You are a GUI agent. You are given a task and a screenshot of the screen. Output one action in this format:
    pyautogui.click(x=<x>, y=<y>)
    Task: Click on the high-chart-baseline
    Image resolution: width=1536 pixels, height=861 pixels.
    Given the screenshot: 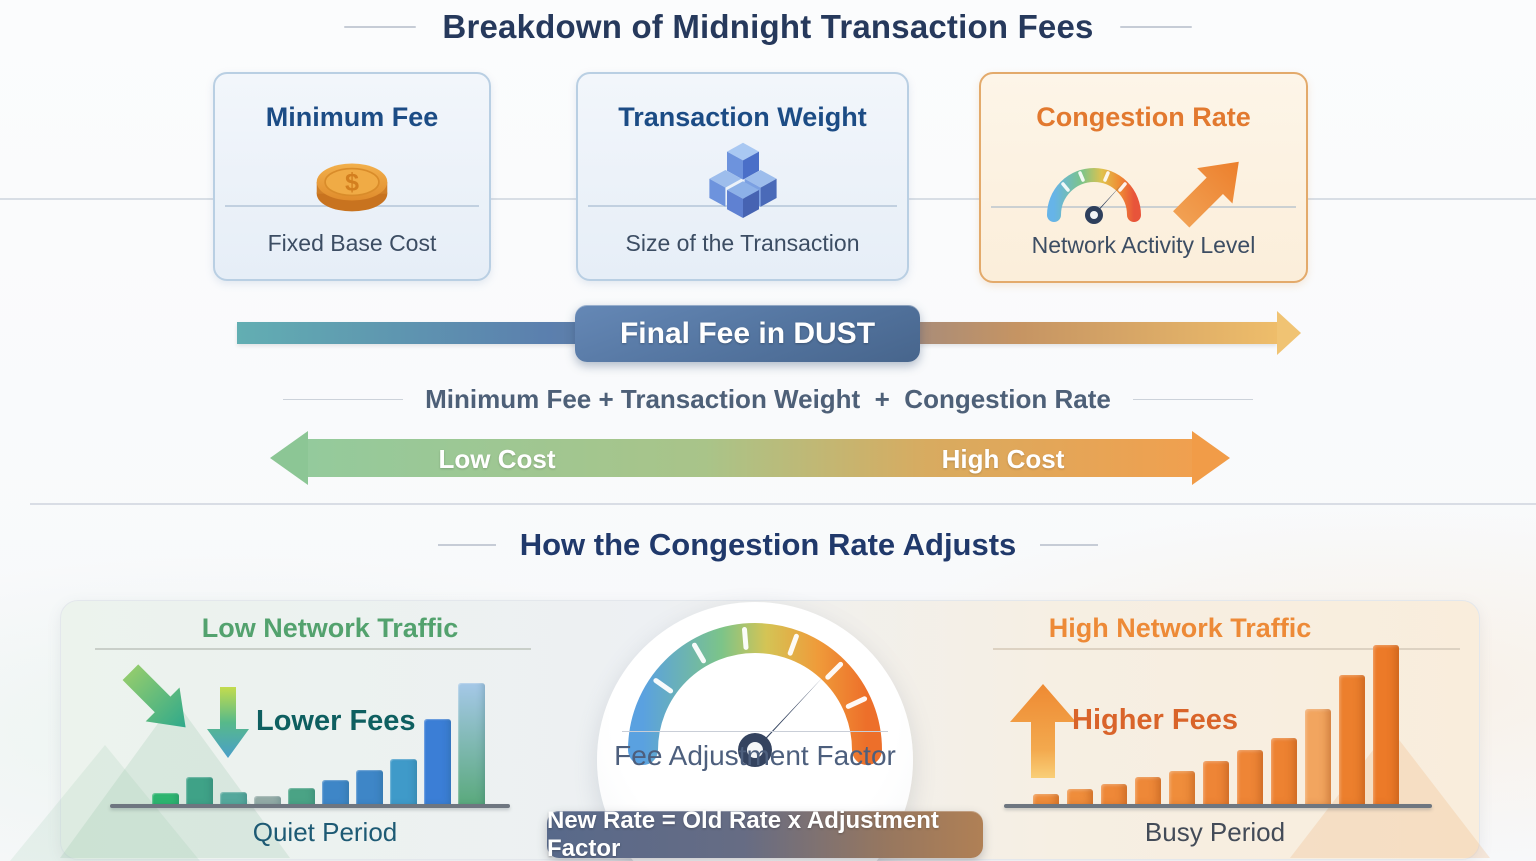 What is the action you would take?
    pyautogui.click(x=1218, y=806)
    